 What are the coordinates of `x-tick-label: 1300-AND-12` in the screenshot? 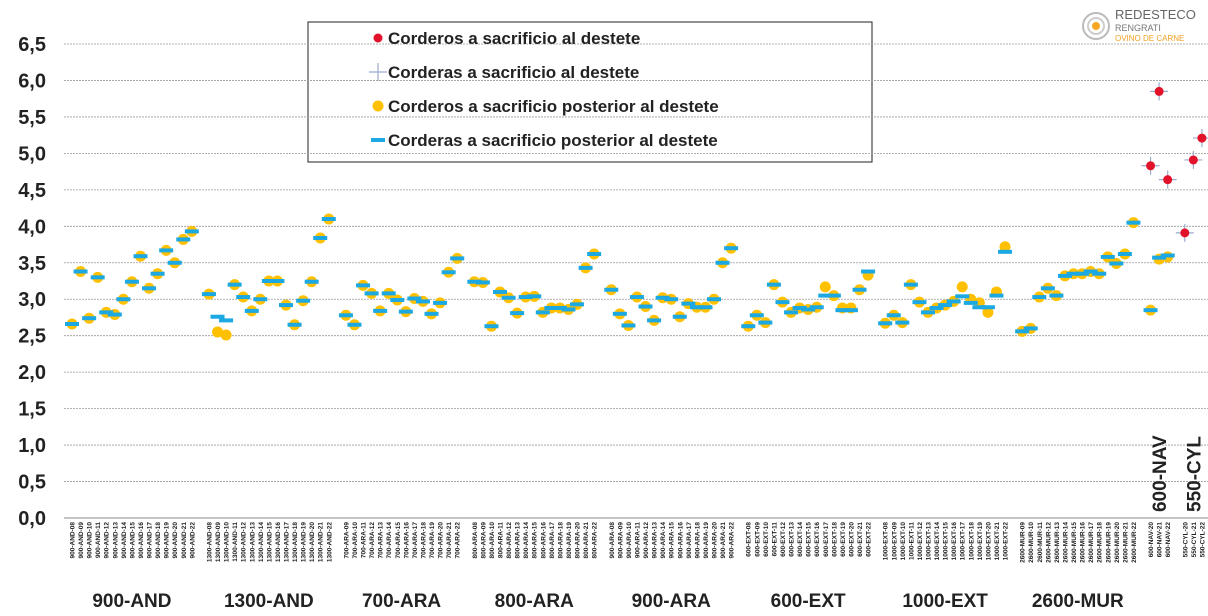 It's located at (244, 542).